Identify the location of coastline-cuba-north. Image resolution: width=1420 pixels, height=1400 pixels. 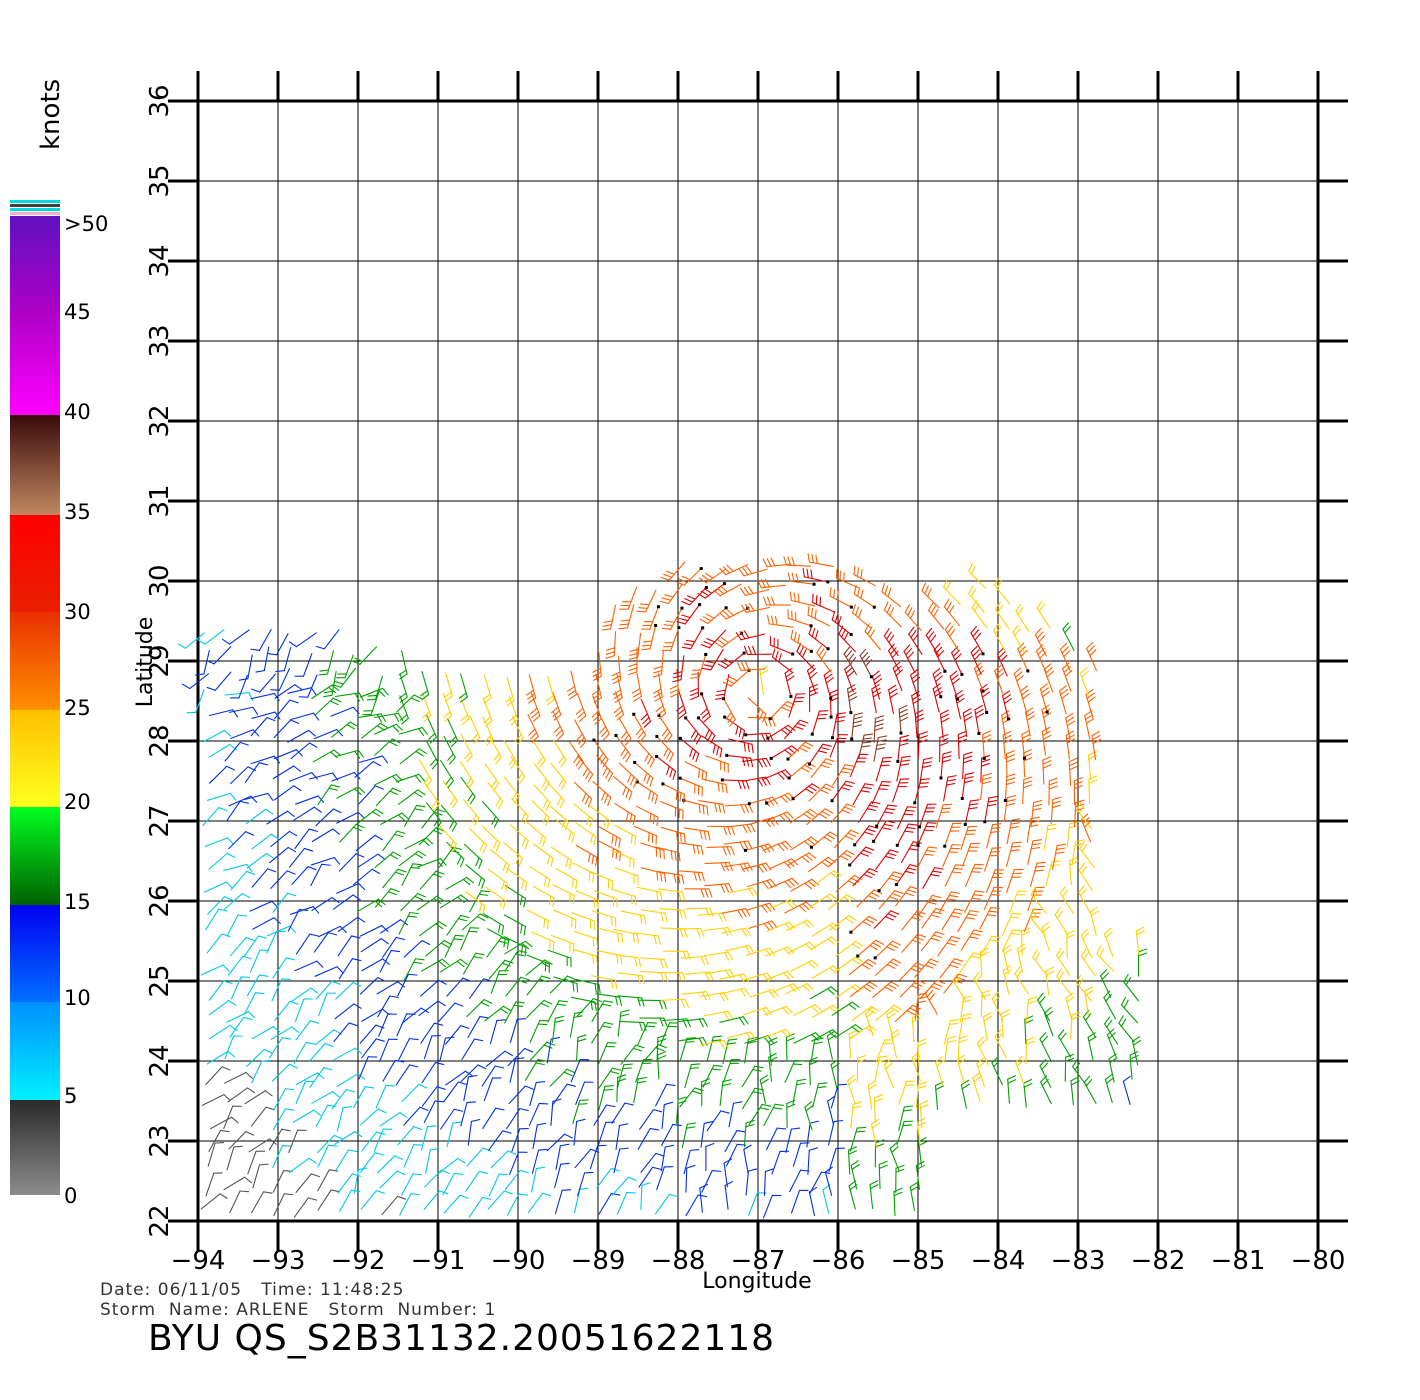
(1276, 1127).